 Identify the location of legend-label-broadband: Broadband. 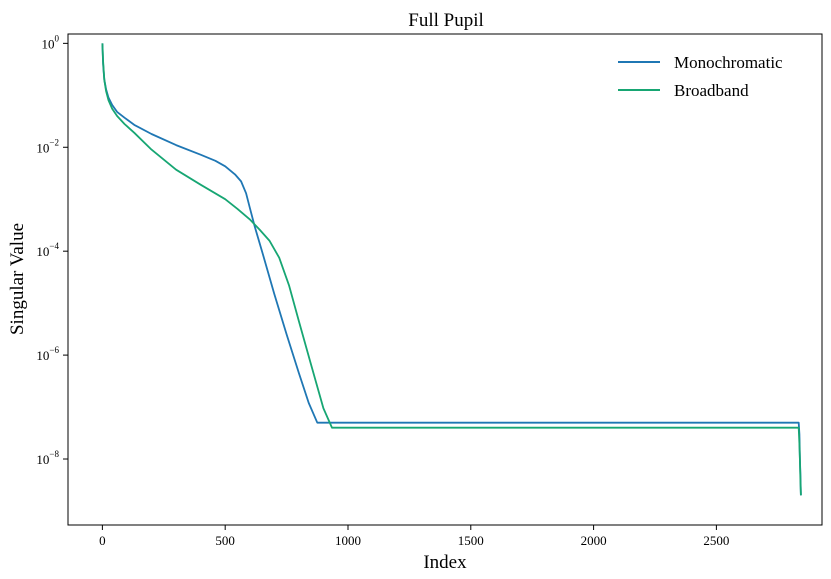
(711, 90).